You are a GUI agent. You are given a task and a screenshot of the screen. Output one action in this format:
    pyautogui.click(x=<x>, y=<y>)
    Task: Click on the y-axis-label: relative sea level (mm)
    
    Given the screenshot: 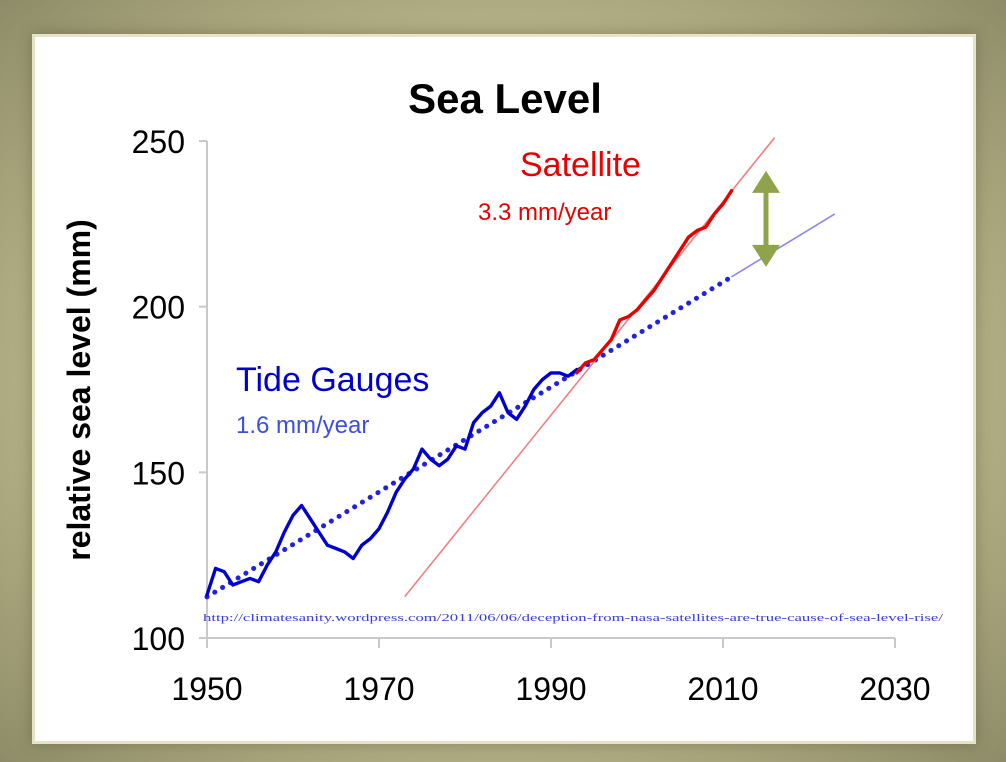 What is the action you would take?
    pyautogui.click(x=79, y=390)
    